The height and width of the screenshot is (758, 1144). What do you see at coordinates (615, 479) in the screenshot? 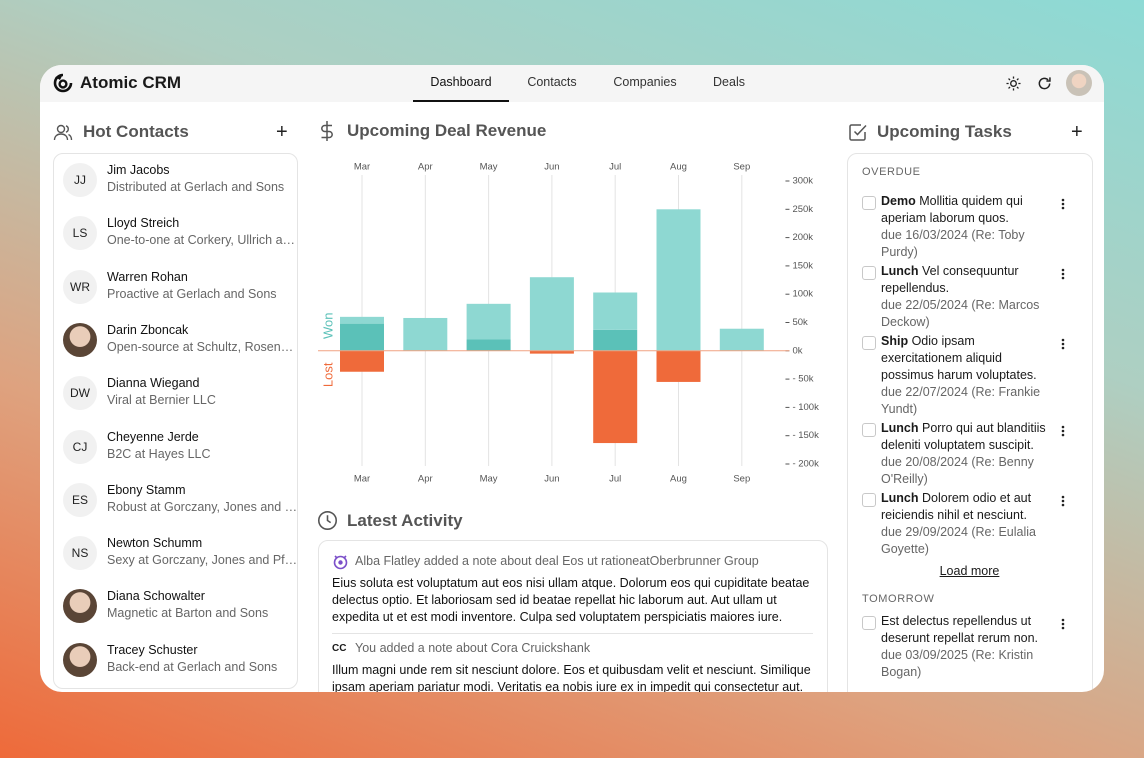
I see `x-tick-label: Jul` at bounding box center [615, 479].